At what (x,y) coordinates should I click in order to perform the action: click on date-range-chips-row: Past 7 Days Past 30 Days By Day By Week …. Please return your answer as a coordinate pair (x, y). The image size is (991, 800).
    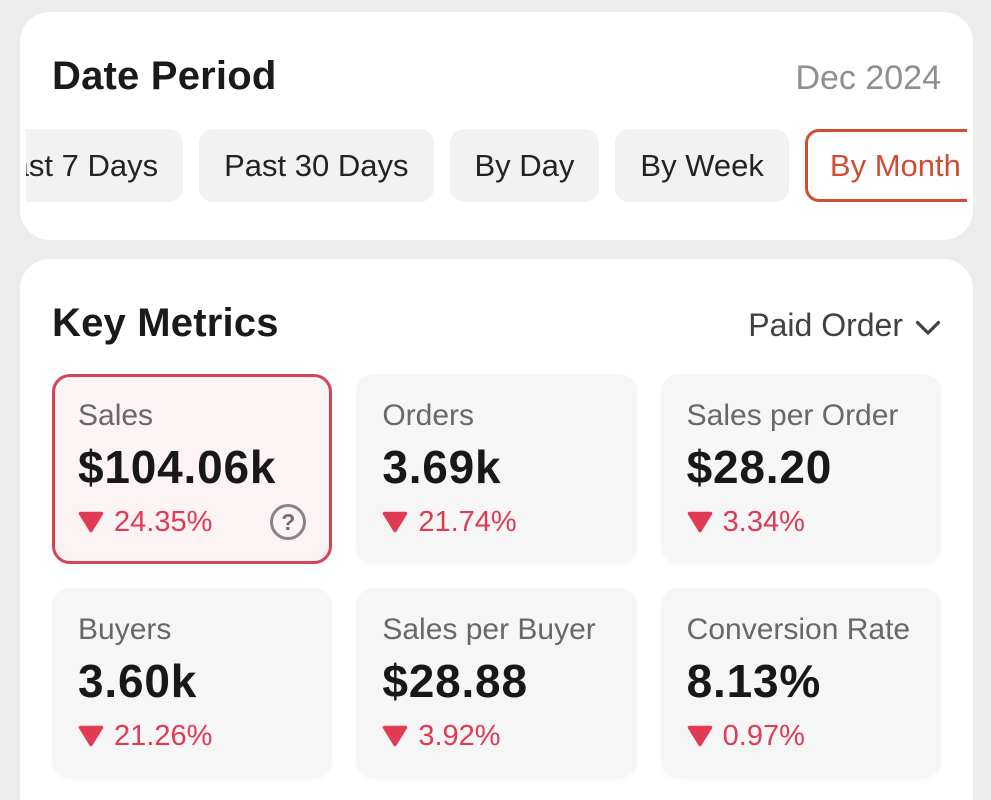
    Looking at the image, I should click on (496, 165).